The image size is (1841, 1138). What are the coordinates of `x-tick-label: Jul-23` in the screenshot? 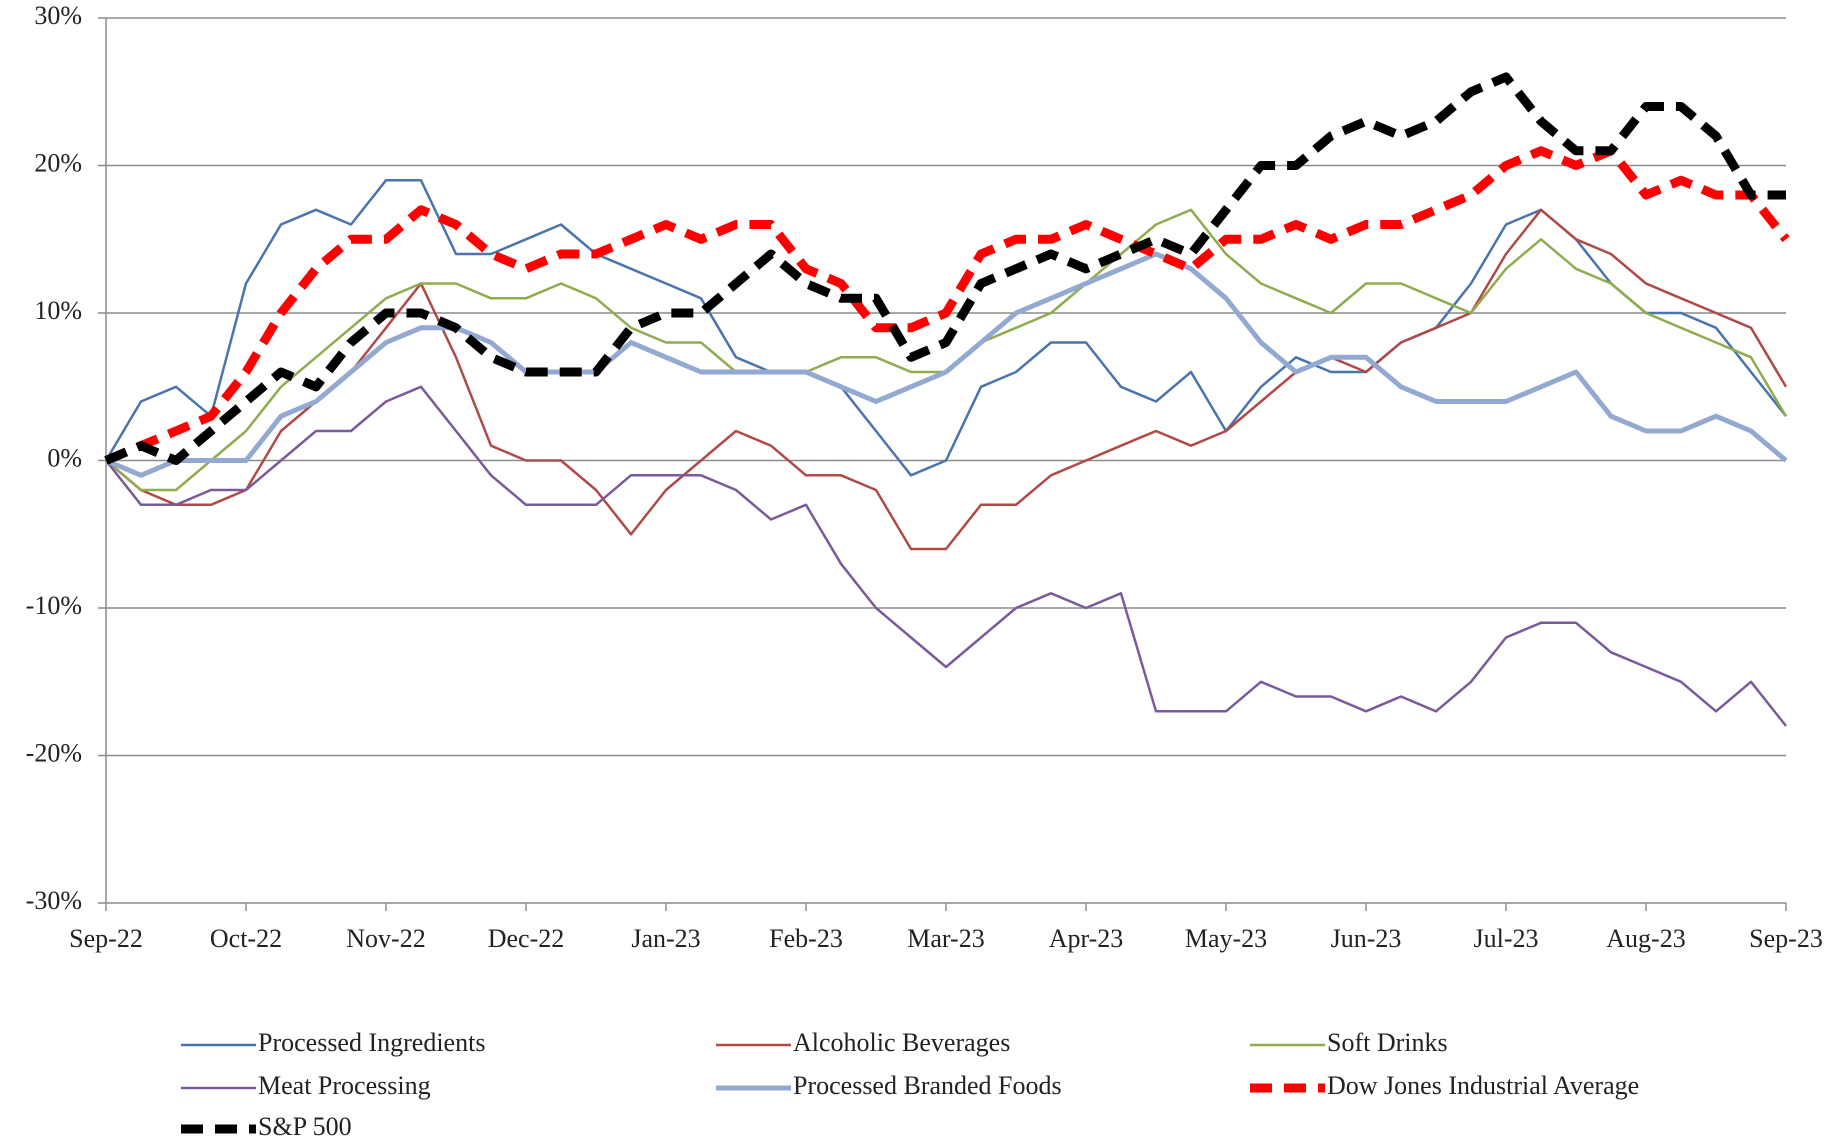 It's located at (1506, 938).